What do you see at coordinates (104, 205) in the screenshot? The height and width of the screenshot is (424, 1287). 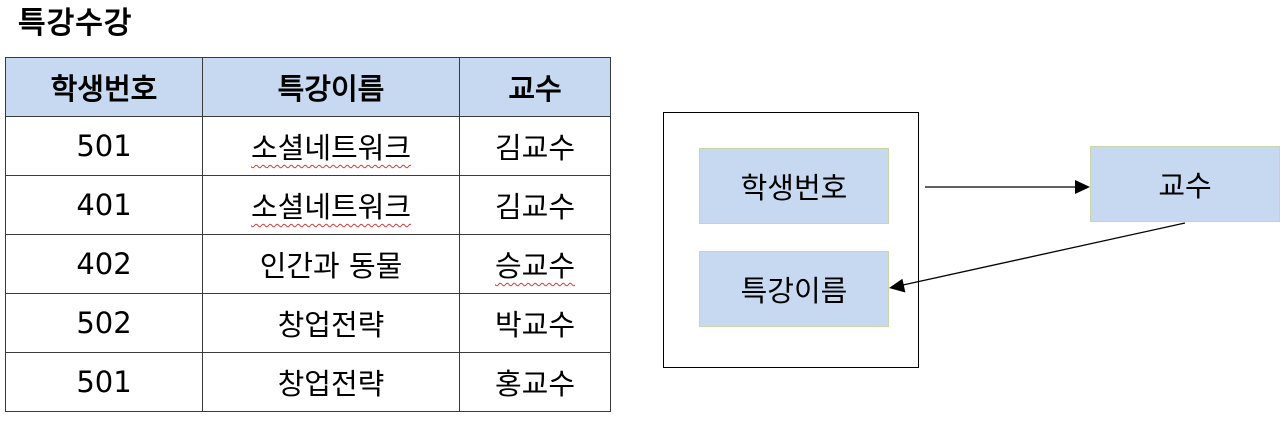 I see `cell-student-id: 401` at bounding box center [104, 205].